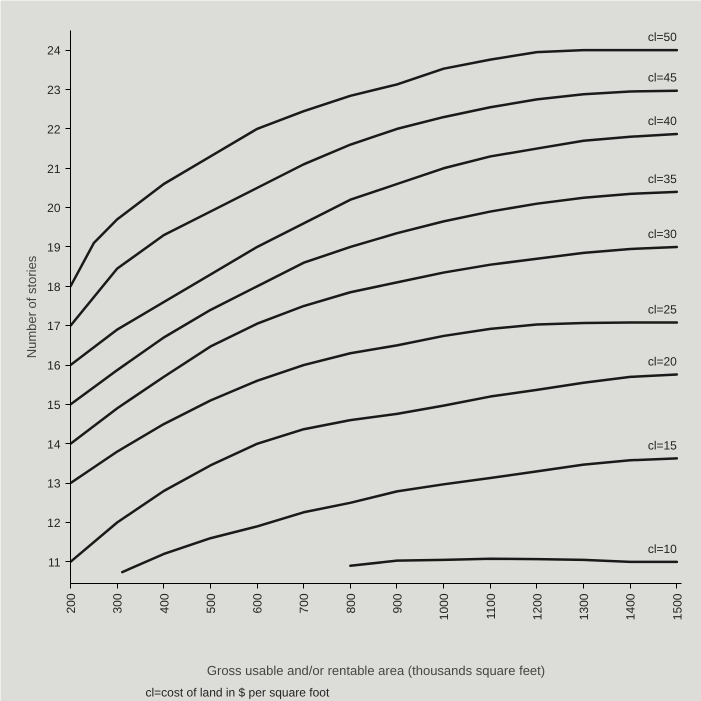 This screenshot has height=701, width=701. I want to click on x-tick-label: 1200, so click(537, 606).